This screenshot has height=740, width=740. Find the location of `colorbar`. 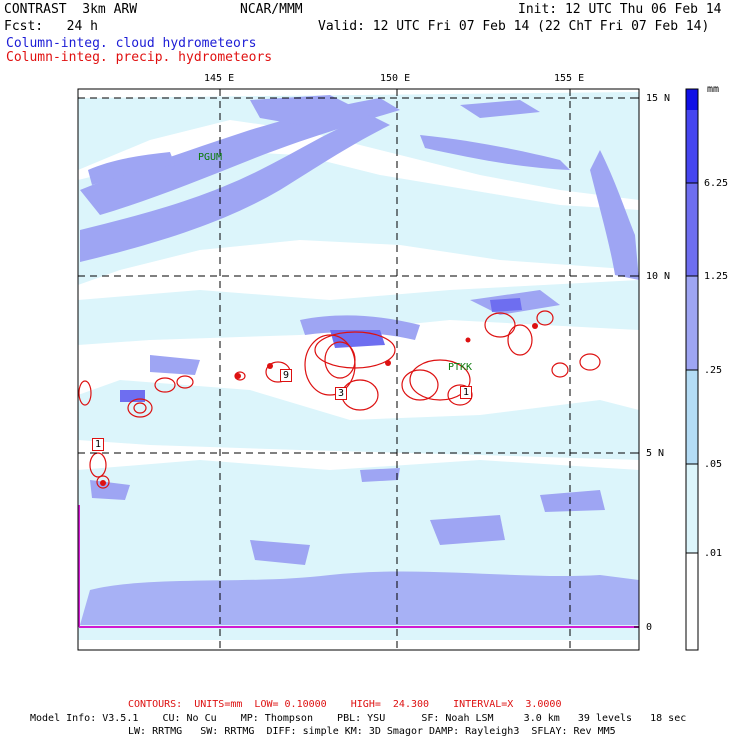

colorbar is located at coordinates (692, 369).